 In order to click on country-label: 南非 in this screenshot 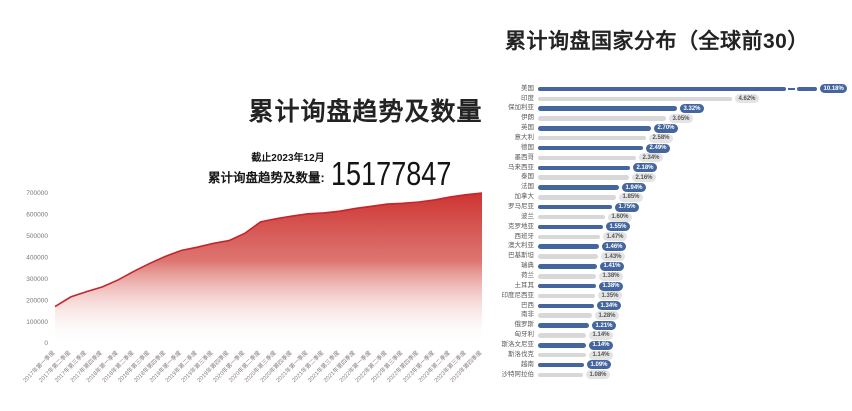, I will do `click(527, 315)`.